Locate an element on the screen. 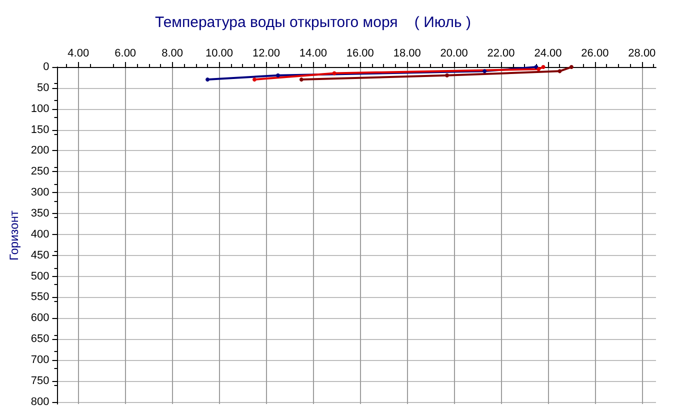 Image resolution: width=675 pixels, height=419 pixels. y-tick-label: 400 is located at coordinates (40, 234).